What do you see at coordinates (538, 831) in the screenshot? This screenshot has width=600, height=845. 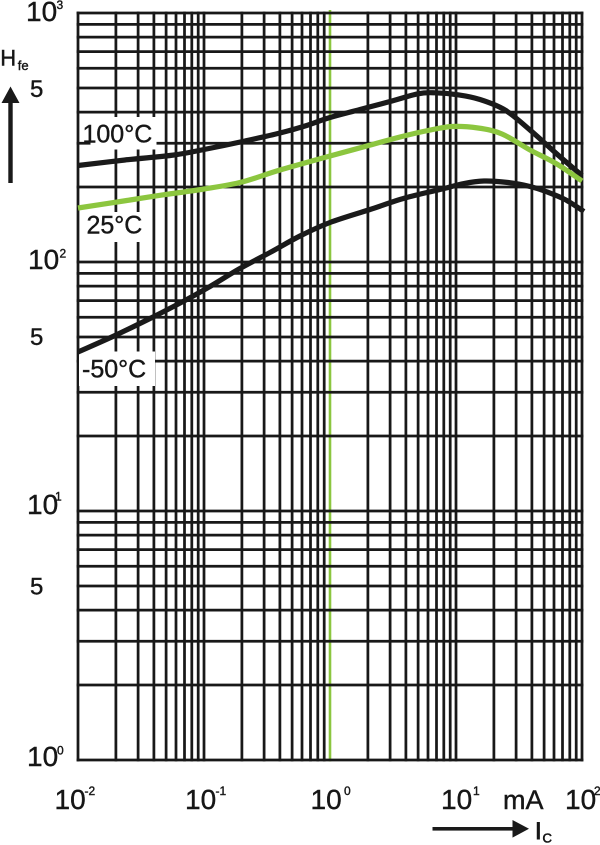 I see `svg-text: I` at bounding box center [538, 831].